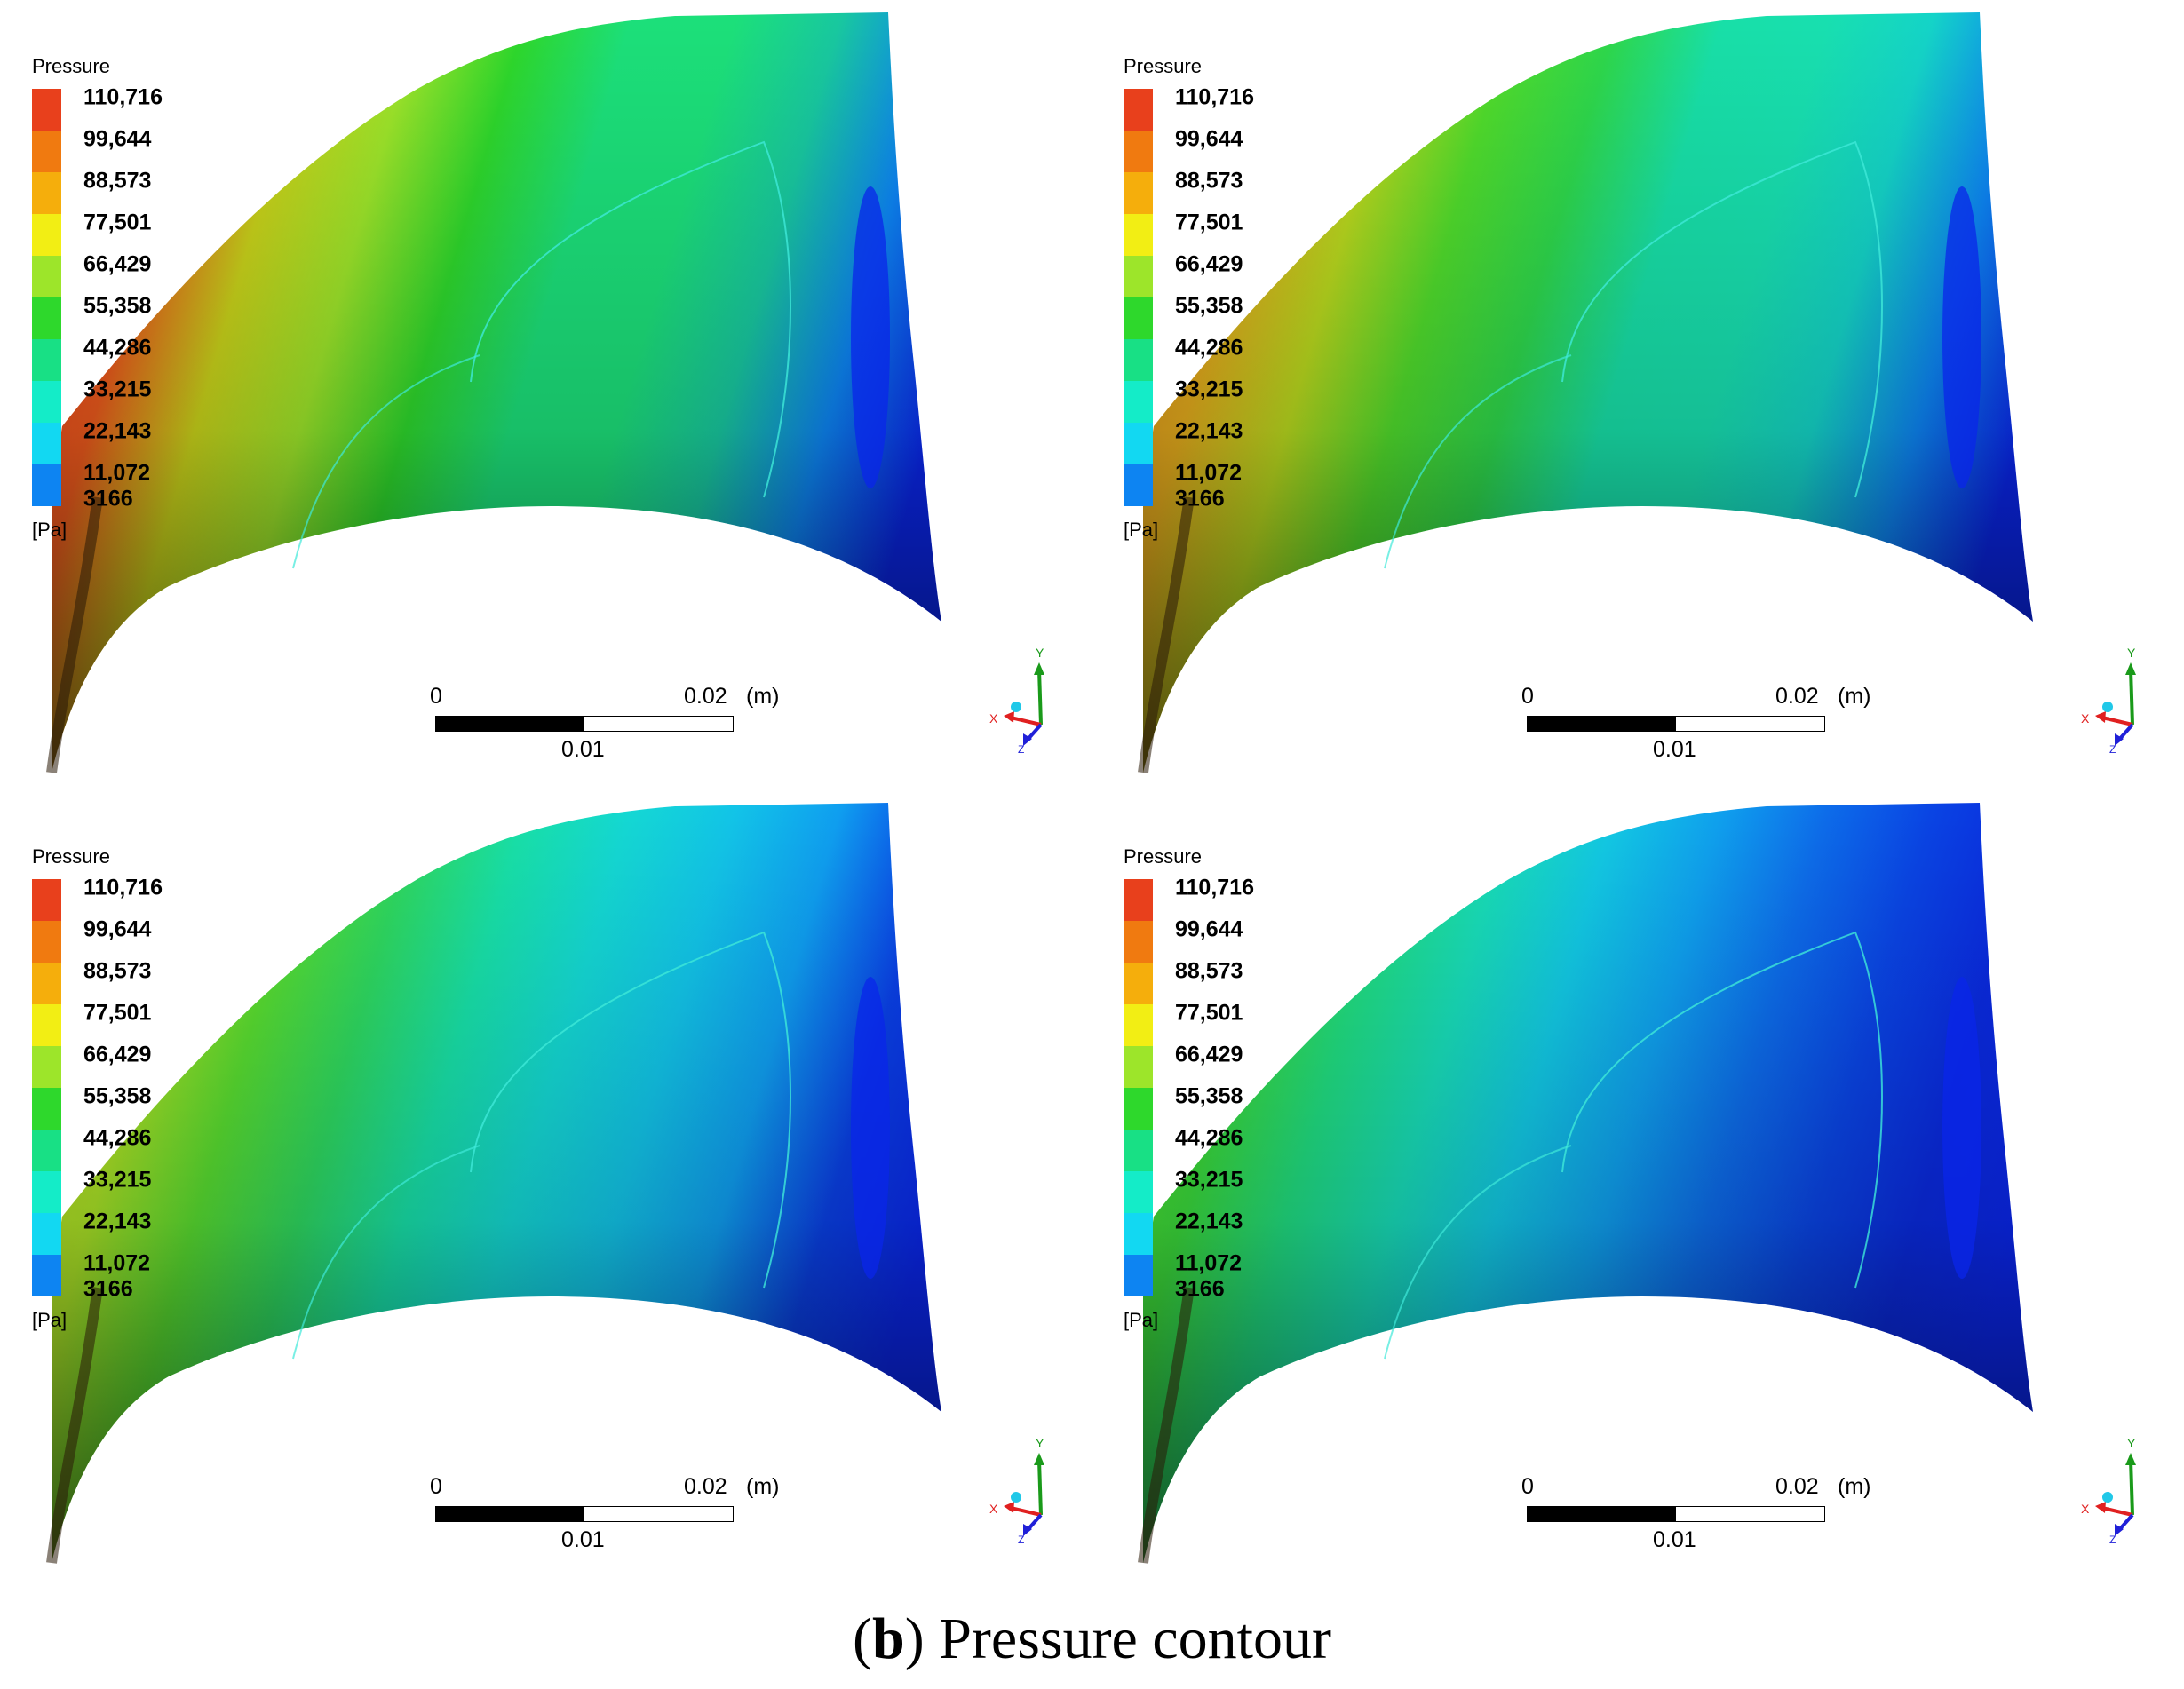  What do you see at coordinates (1200, 1289) in the screenshot?
I see `legend-tick-label: 3166` at bounding box center [1200, 1289].